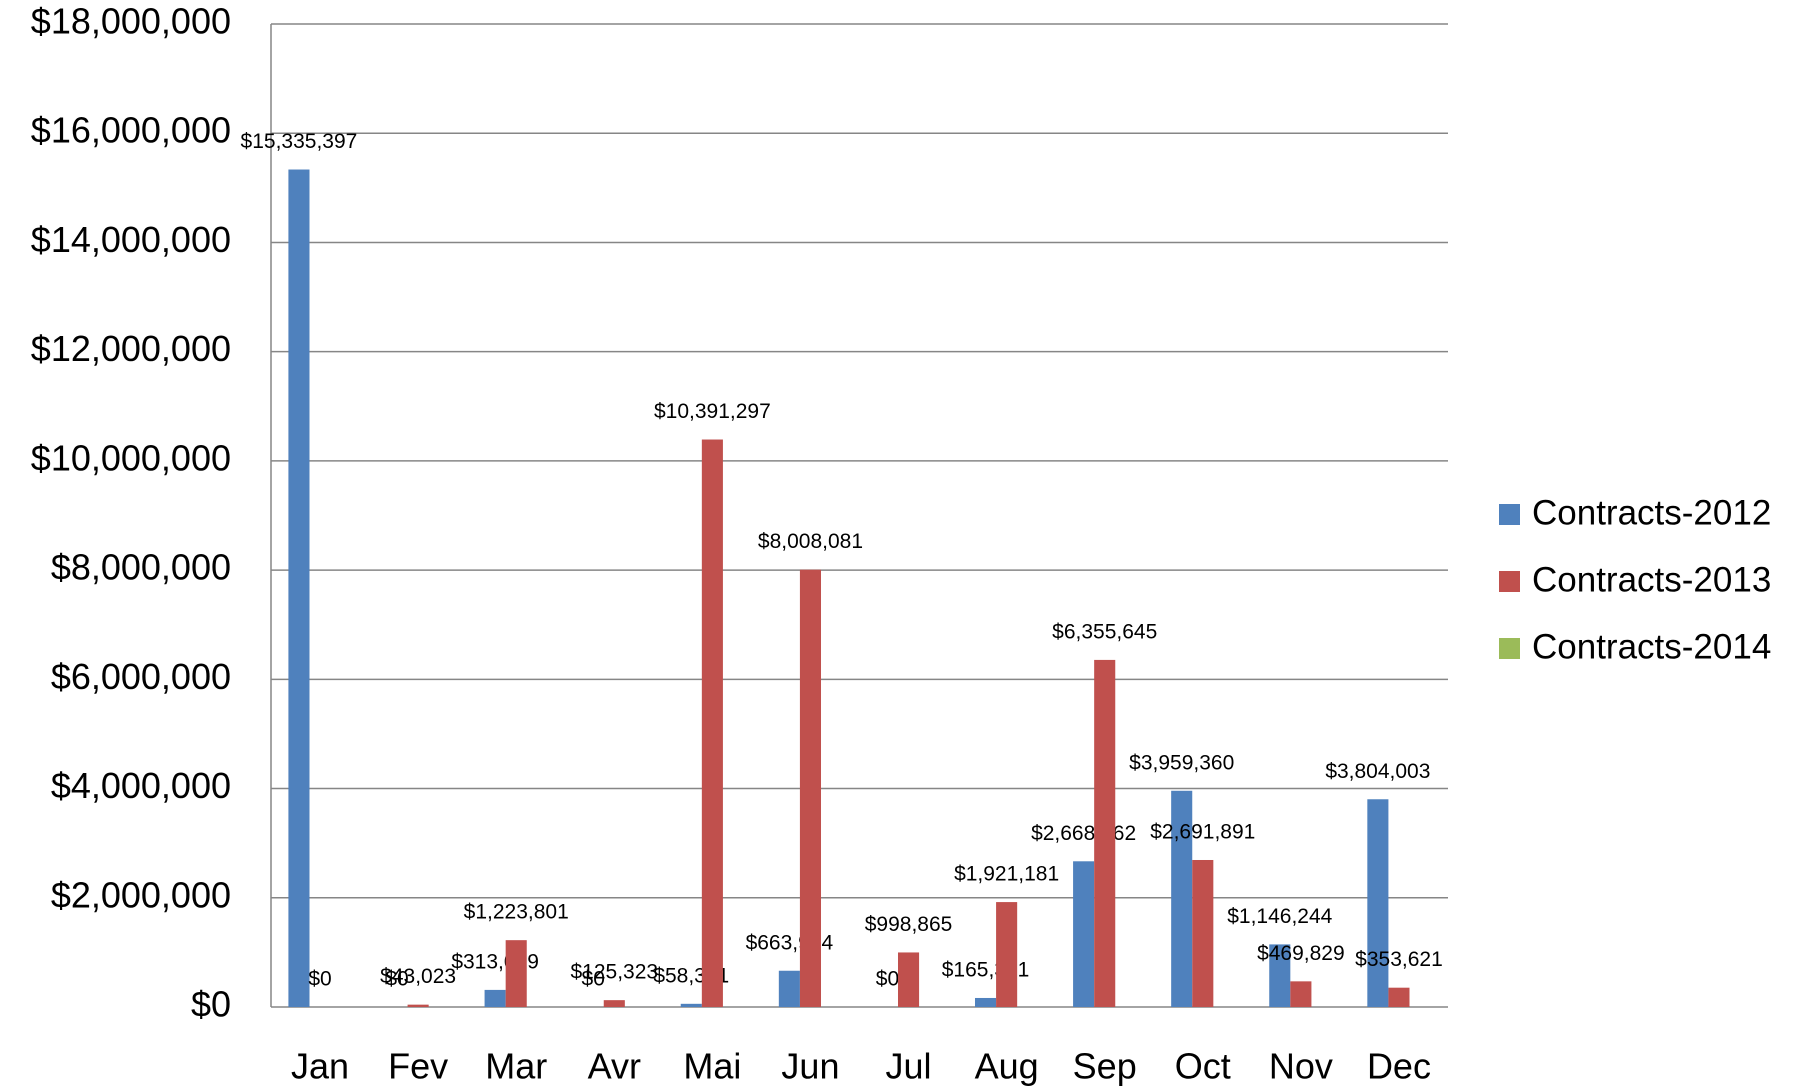 The height and width of the screenshot is (1090, 1816). Describe the element at coordinates (131, 130) in the screenshot. I see `y-tick-label: $16,000,000` at that location.